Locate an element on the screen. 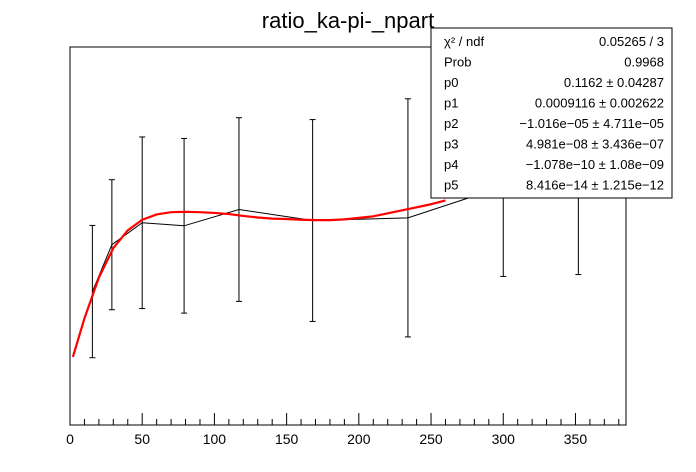 The image size is (696, 472). stats-row-value: 4.981e−08 ± 3.436e−07 is located at coordinates (595, 144).